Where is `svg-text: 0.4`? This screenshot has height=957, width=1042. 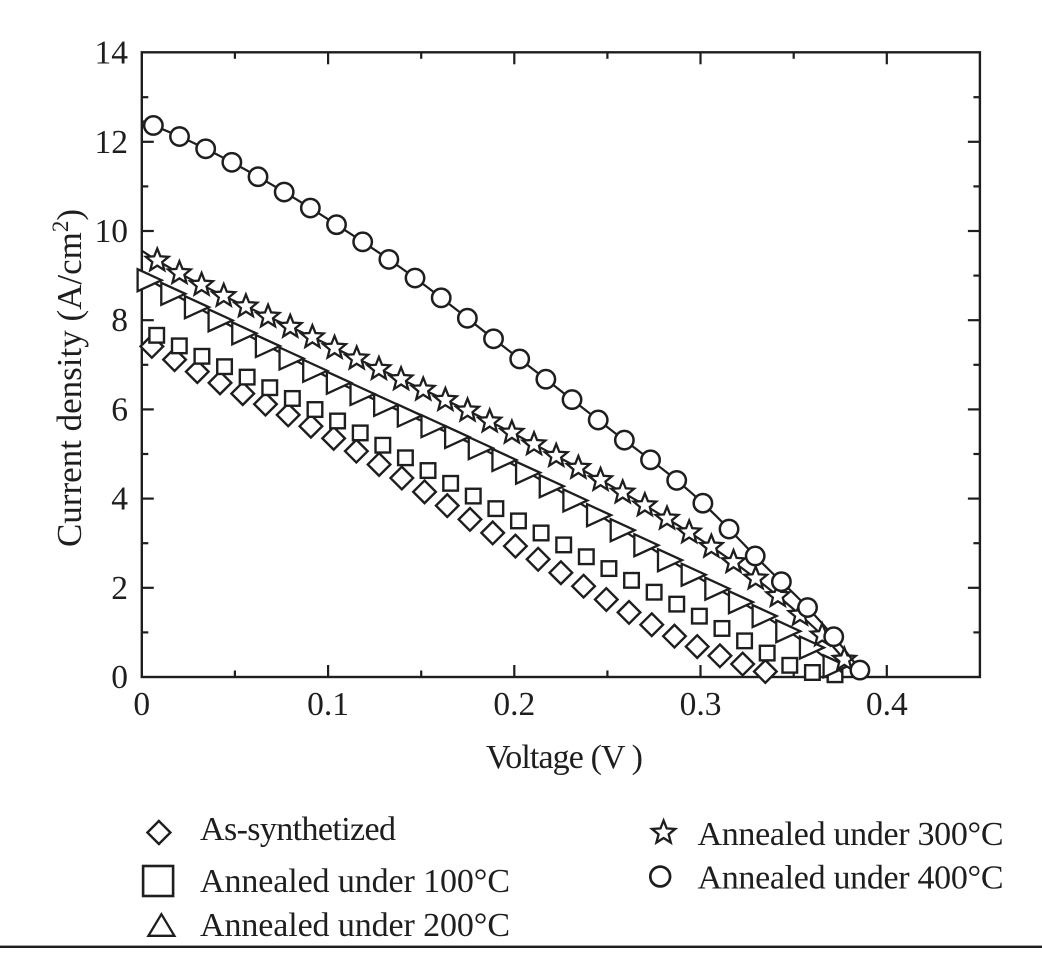
svg-text: 0.4 is located at coordinates (887, 704).